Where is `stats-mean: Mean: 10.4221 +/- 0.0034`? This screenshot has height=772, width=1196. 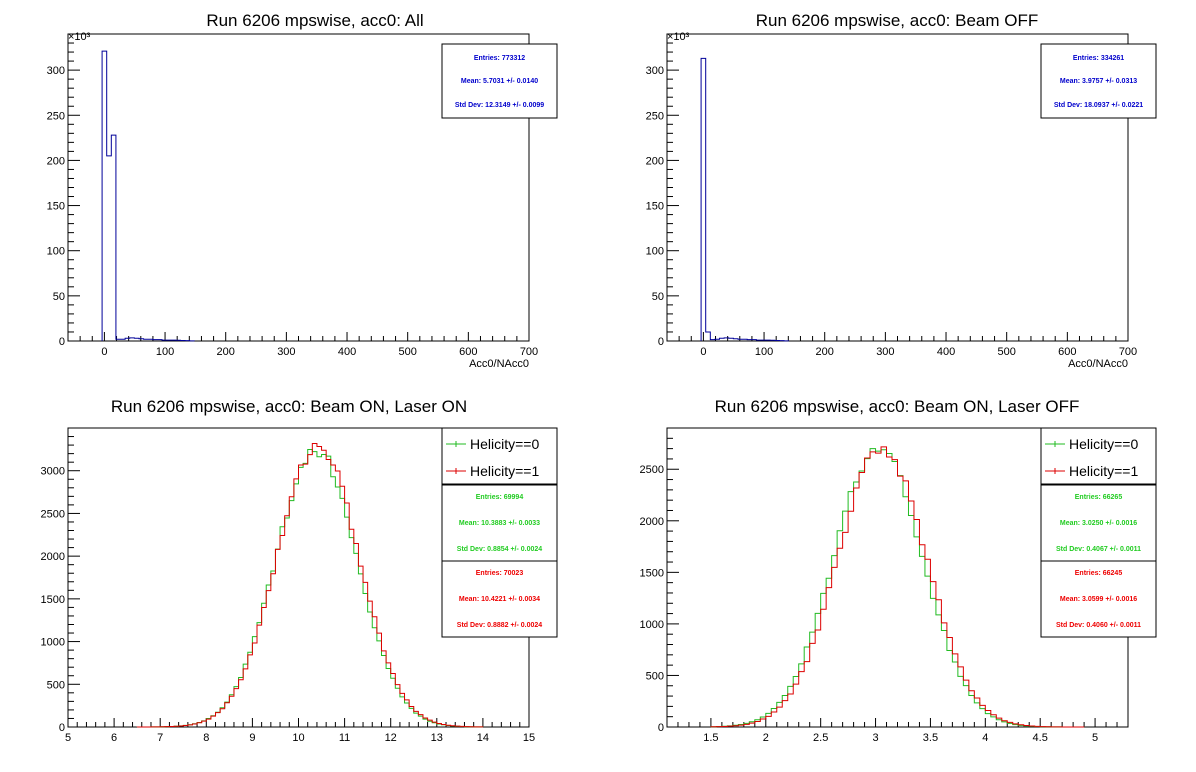
stats-mean: Mean: 10.4221 +/- 0.0034 is located at coordinates (499, 599).